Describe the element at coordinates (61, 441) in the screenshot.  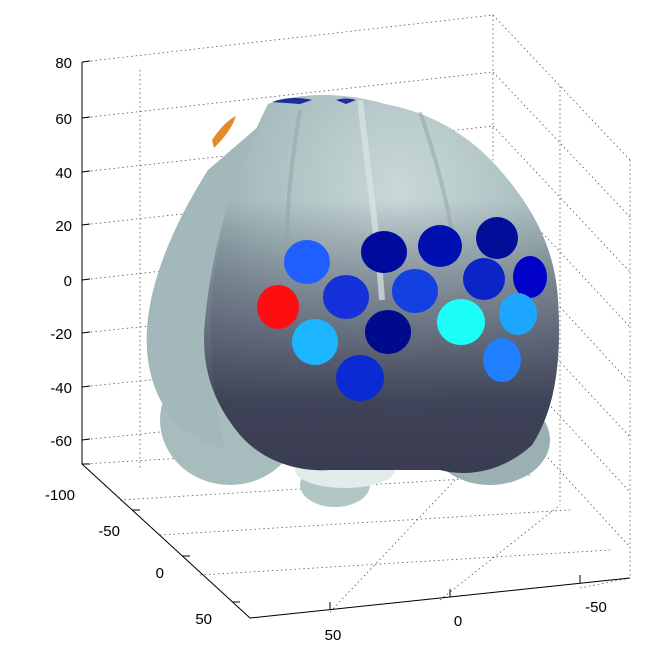
I see `z-tick: -60` at that location.